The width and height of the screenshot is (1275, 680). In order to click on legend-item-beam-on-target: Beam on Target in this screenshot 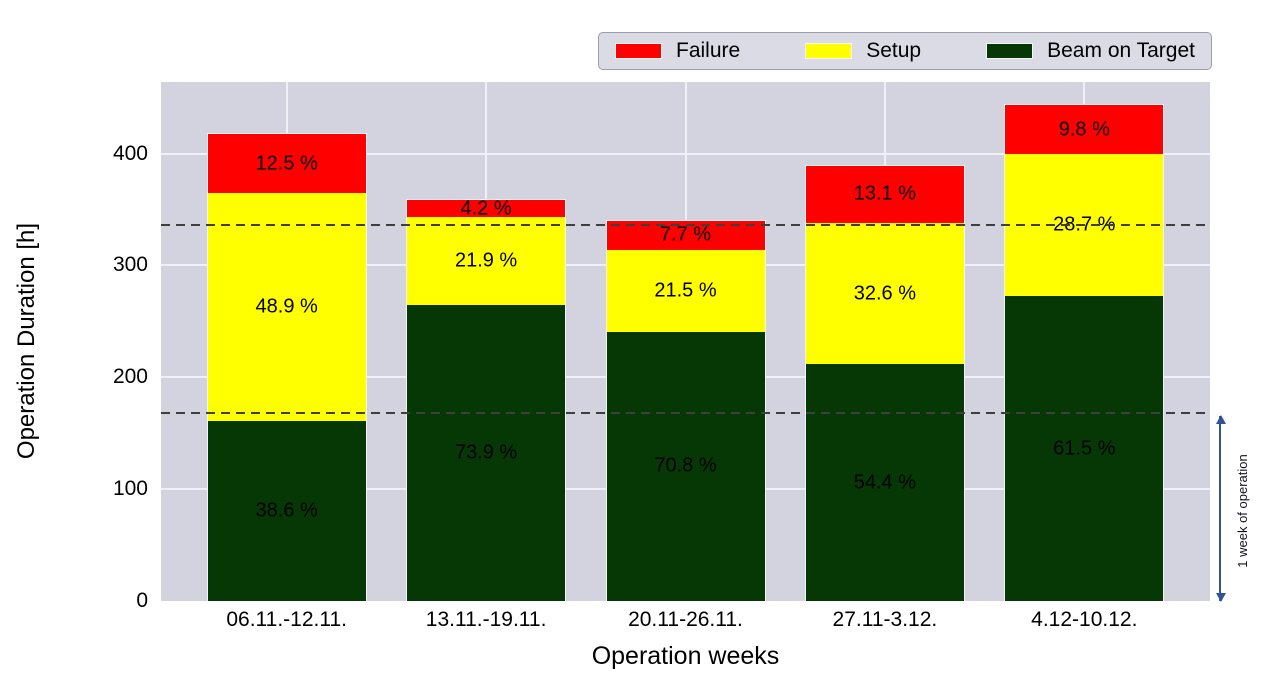, I will do `click(1090, 51)`.